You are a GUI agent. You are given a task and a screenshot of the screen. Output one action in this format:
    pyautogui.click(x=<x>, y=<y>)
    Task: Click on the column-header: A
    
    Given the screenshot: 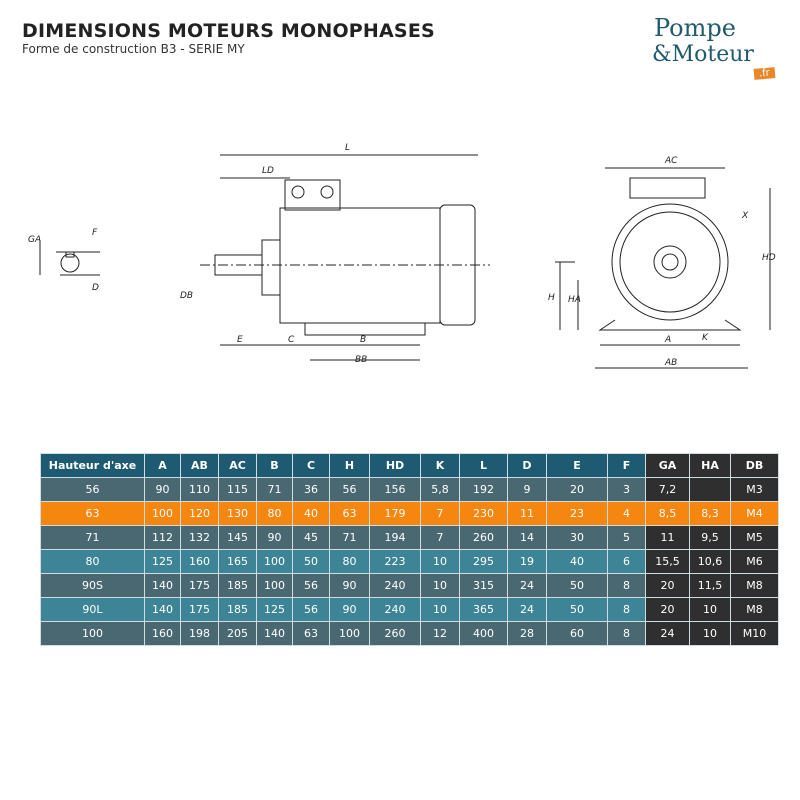 What is the action you would take?
    pyautogui.click(x=162, y=465)
    